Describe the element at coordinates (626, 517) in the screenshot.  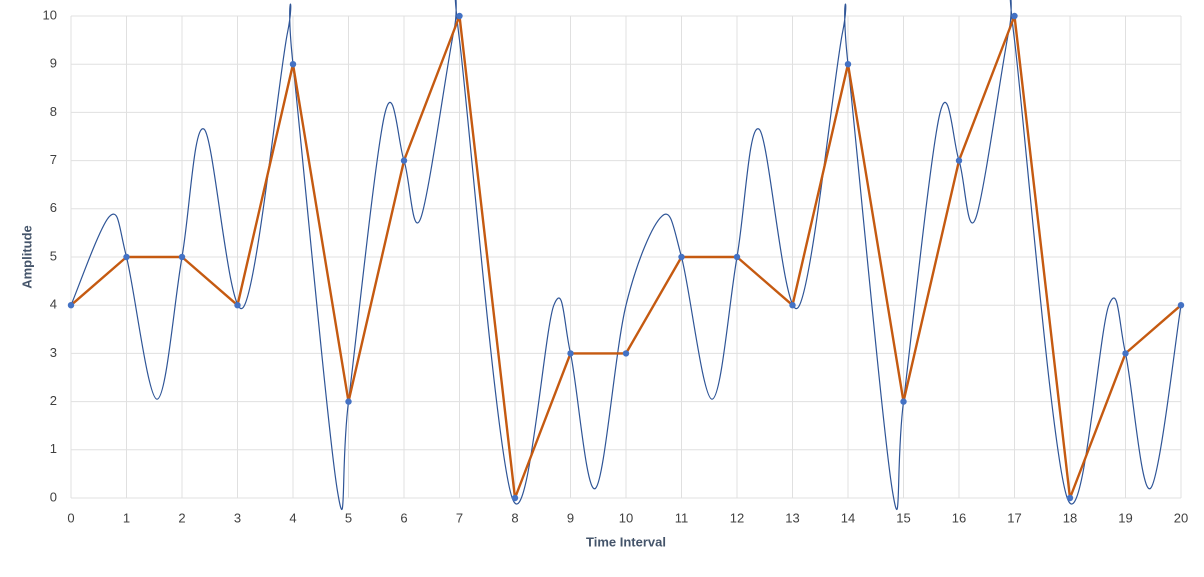
I see `x-tick-label: 10` at that location.